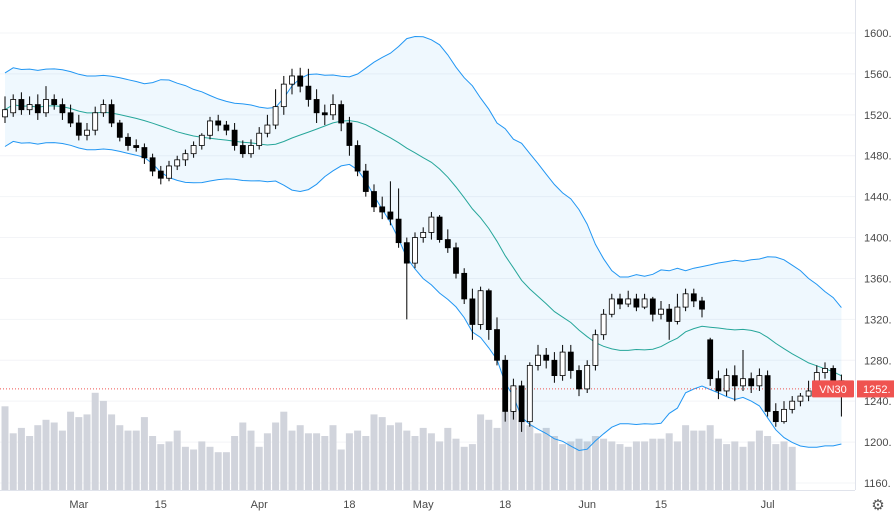  I want to click on time-axis: Mar 15 Apr 18 May 18 Jun 15 Jul, so click(421, 505).